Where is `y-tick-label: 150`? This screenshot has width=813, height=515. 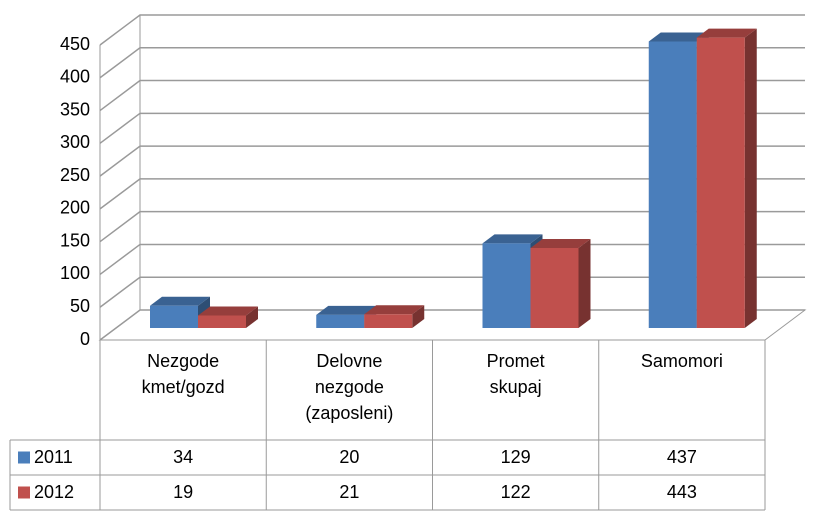 y-tick-label: 150 is located at coordinates (75, 240).